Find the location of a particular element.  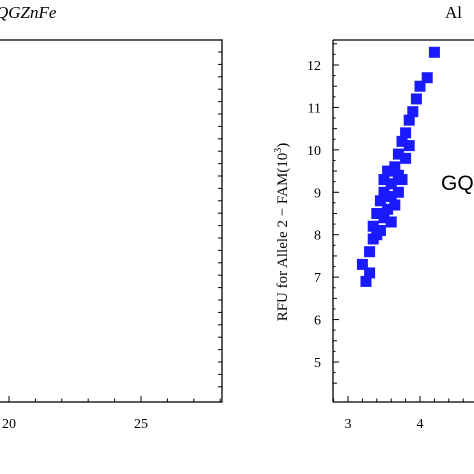

left-x-tick-label: 20 is located at coordinates (9, 424).